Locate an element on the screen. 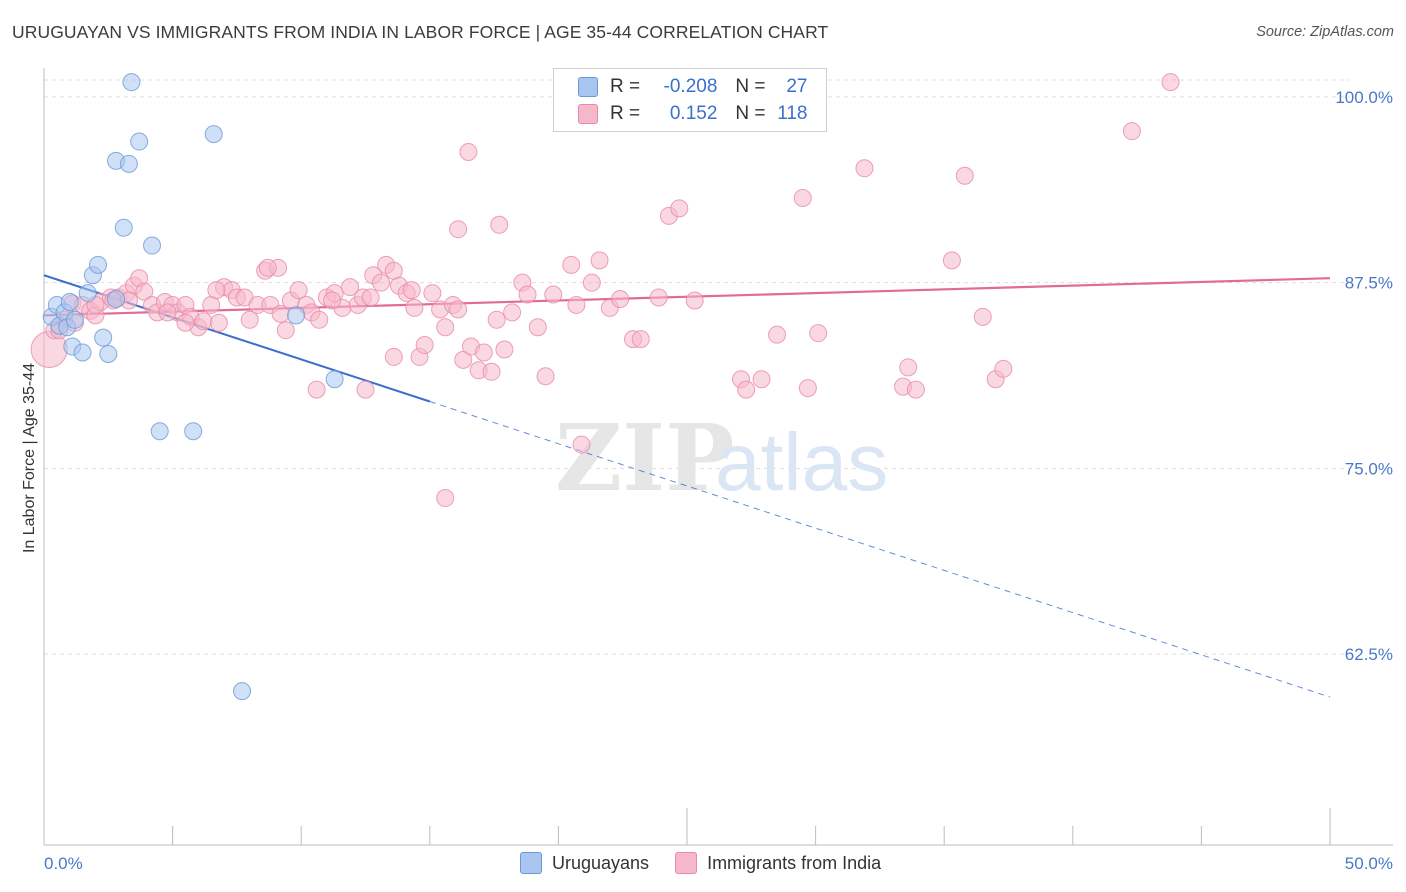 Image resolution: width=1406 pixels, height=892 pixels. legend-r-value: 0.152 is located at coordinates (693, 113).